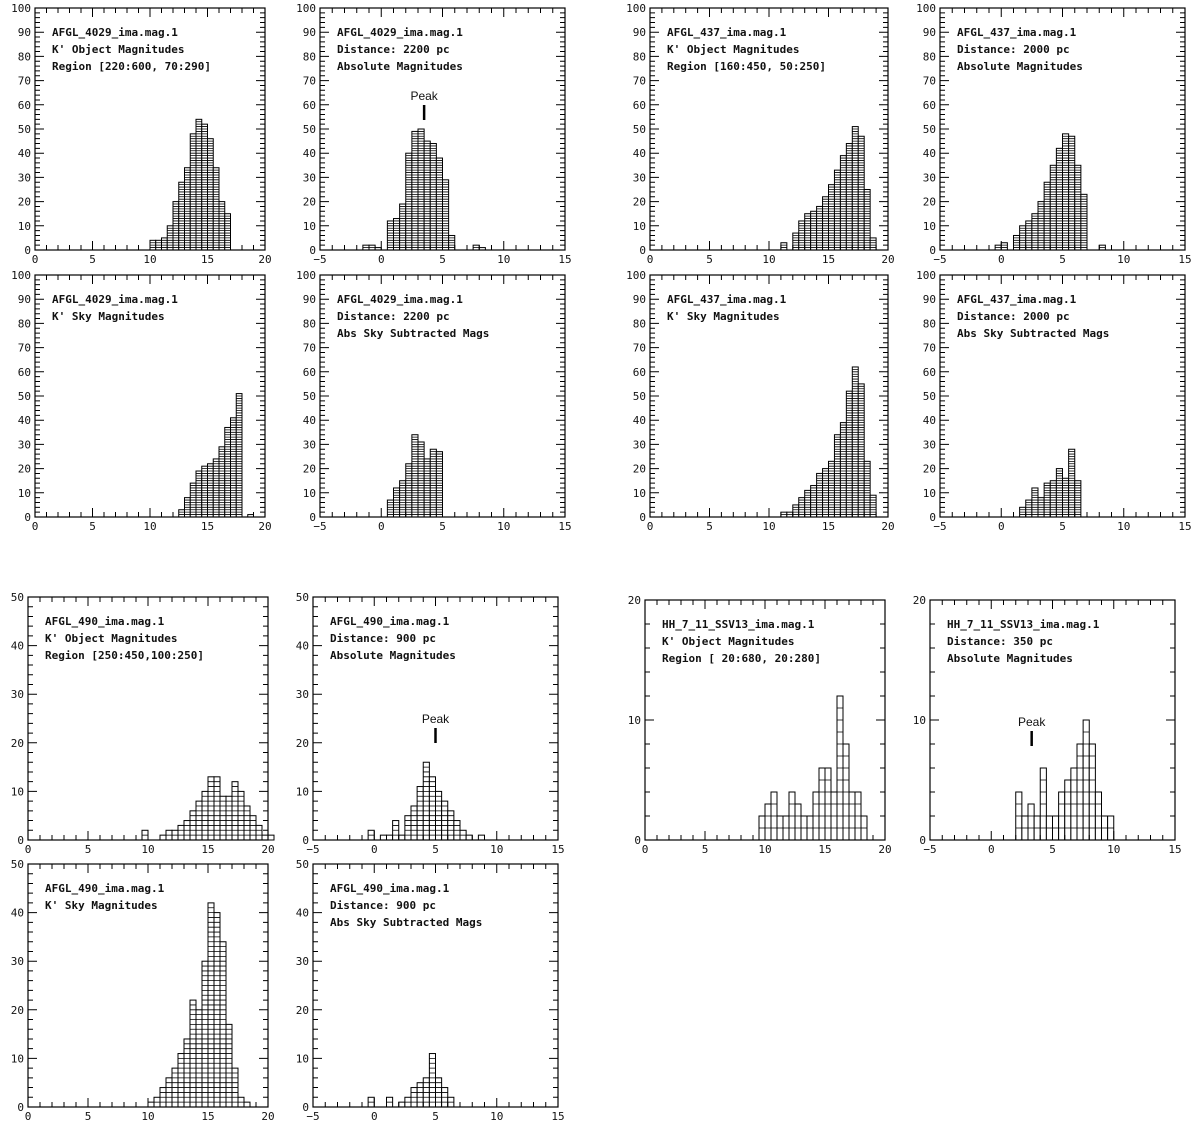 The height and width of the screenshot is (1134, 1200). What do you see at coordinates (393, 316) in the screenshot?
I see `panel-annotation: Distance: 2200 pc` at bounding box center [393, 316].